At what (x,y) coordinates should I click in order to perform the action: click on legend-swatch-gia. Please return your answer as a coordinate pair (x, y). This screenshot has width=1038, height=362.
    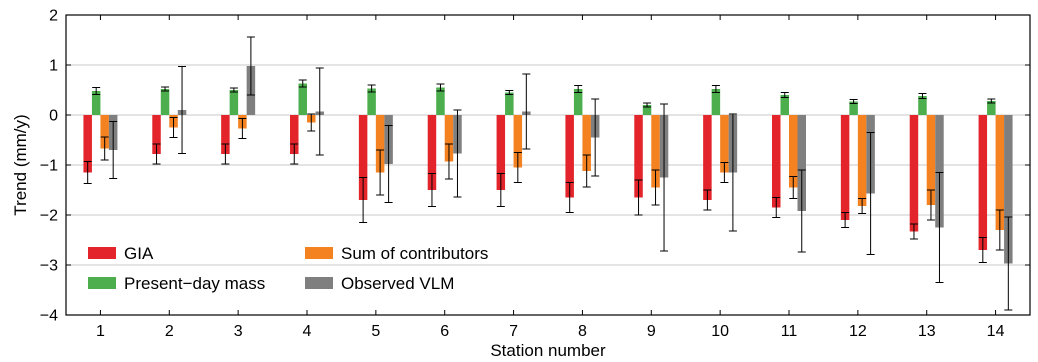
    Looking at the image, I should click on (102, 253).